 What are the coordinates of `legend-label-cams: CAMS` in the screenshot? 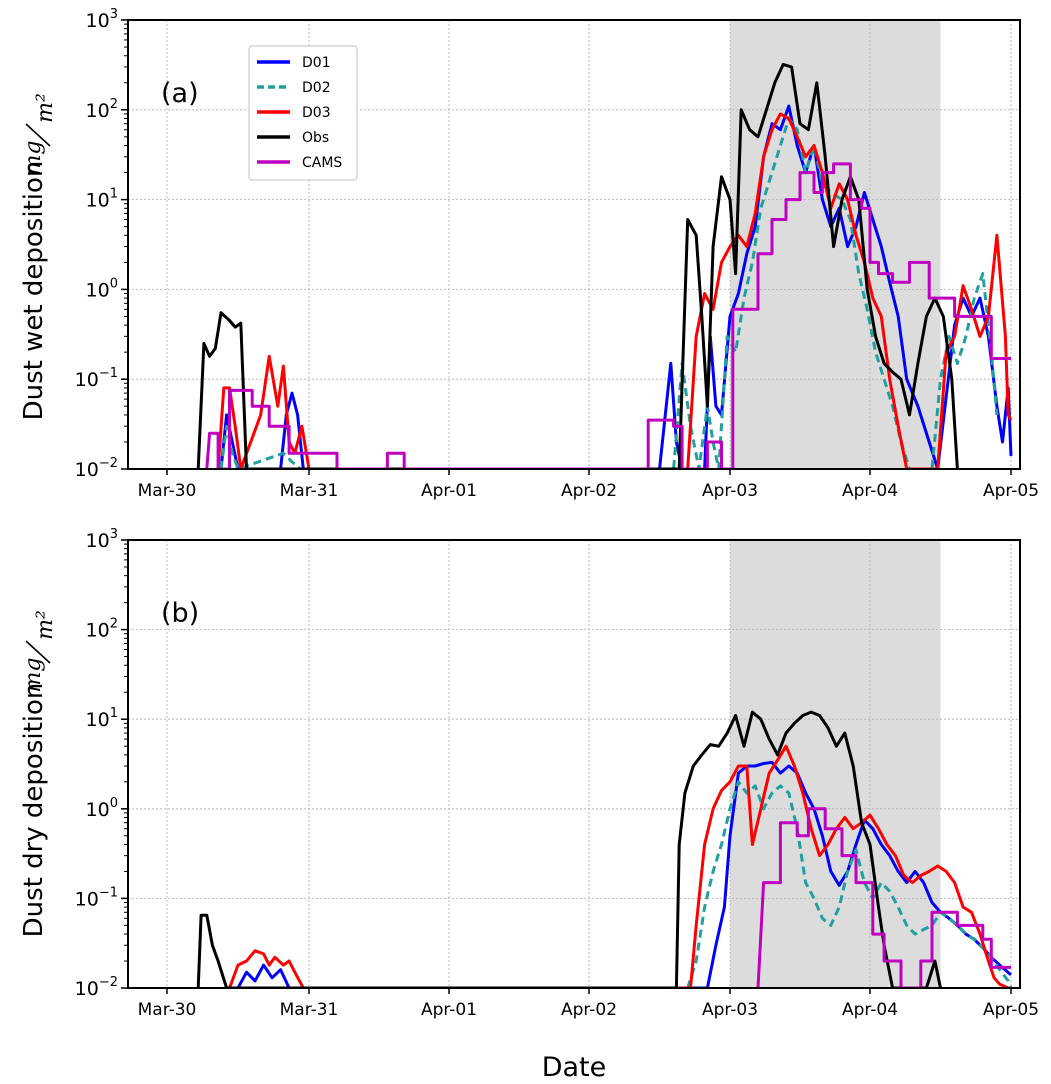 It's located at (322, 163).